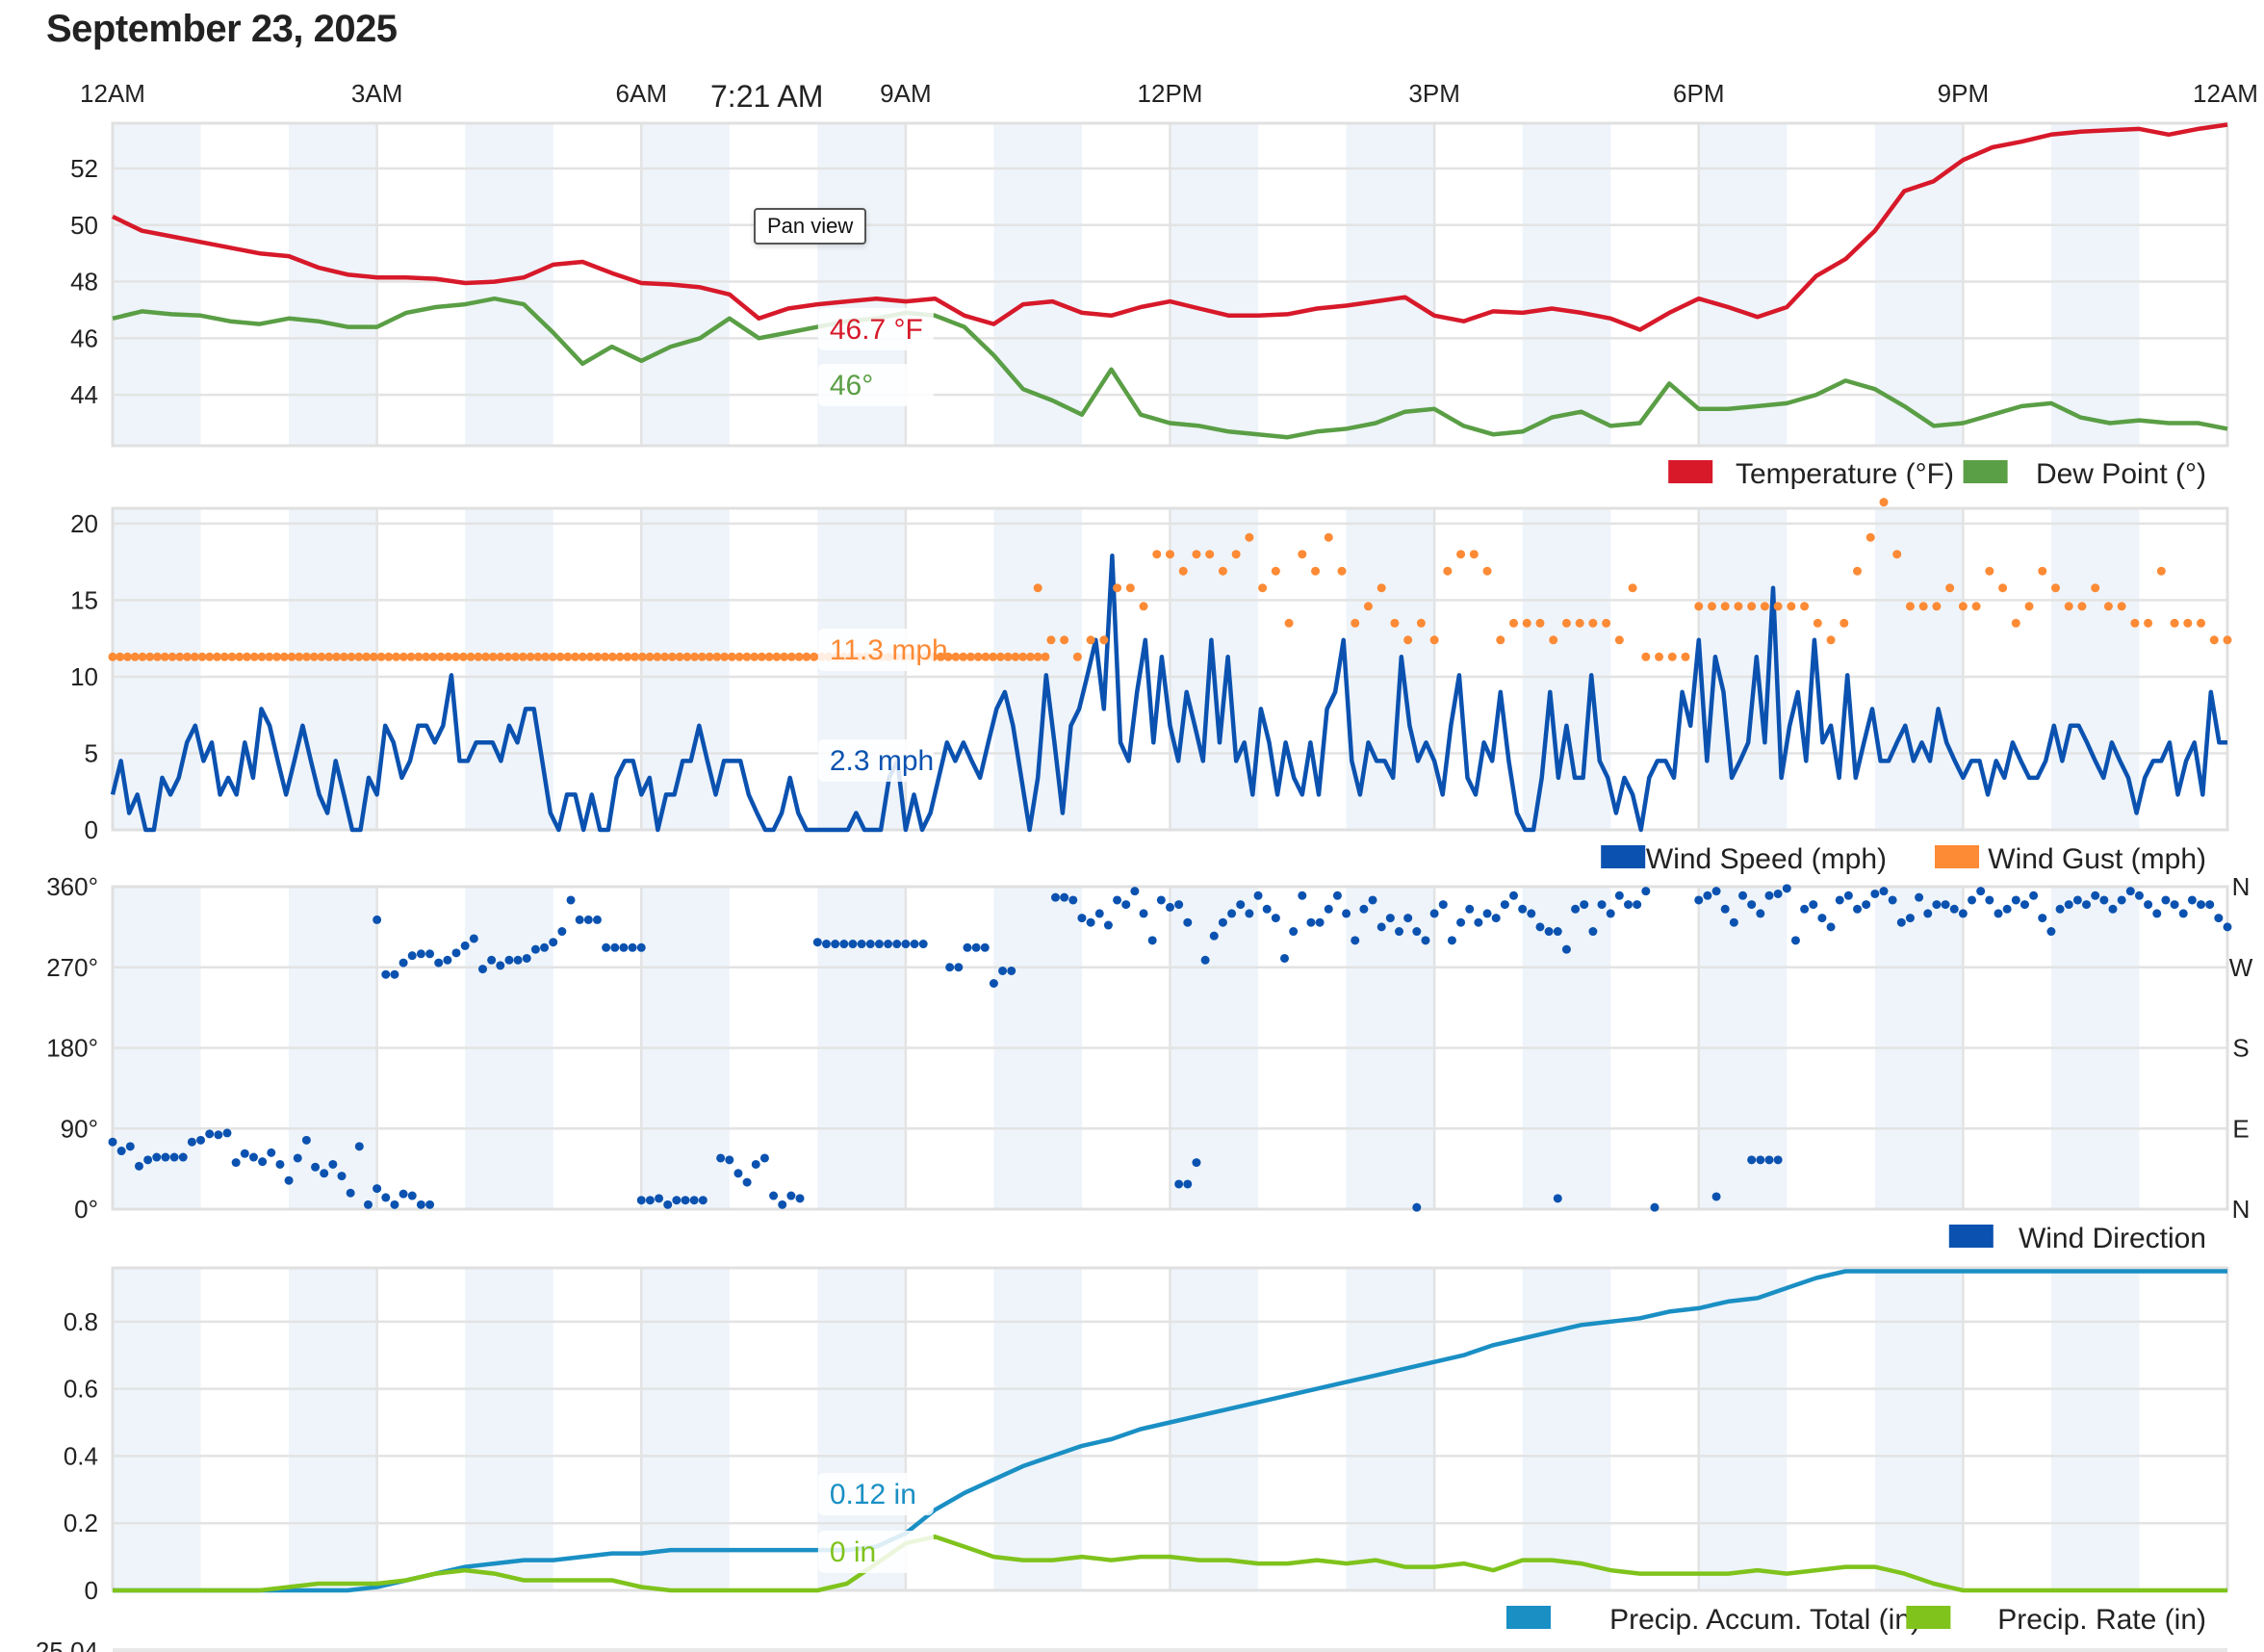  What do you see at coordinates (873, 1494) in the screenshot?
I see `tooltip-value: 0.12 in` at bounding box center [873, 1494].